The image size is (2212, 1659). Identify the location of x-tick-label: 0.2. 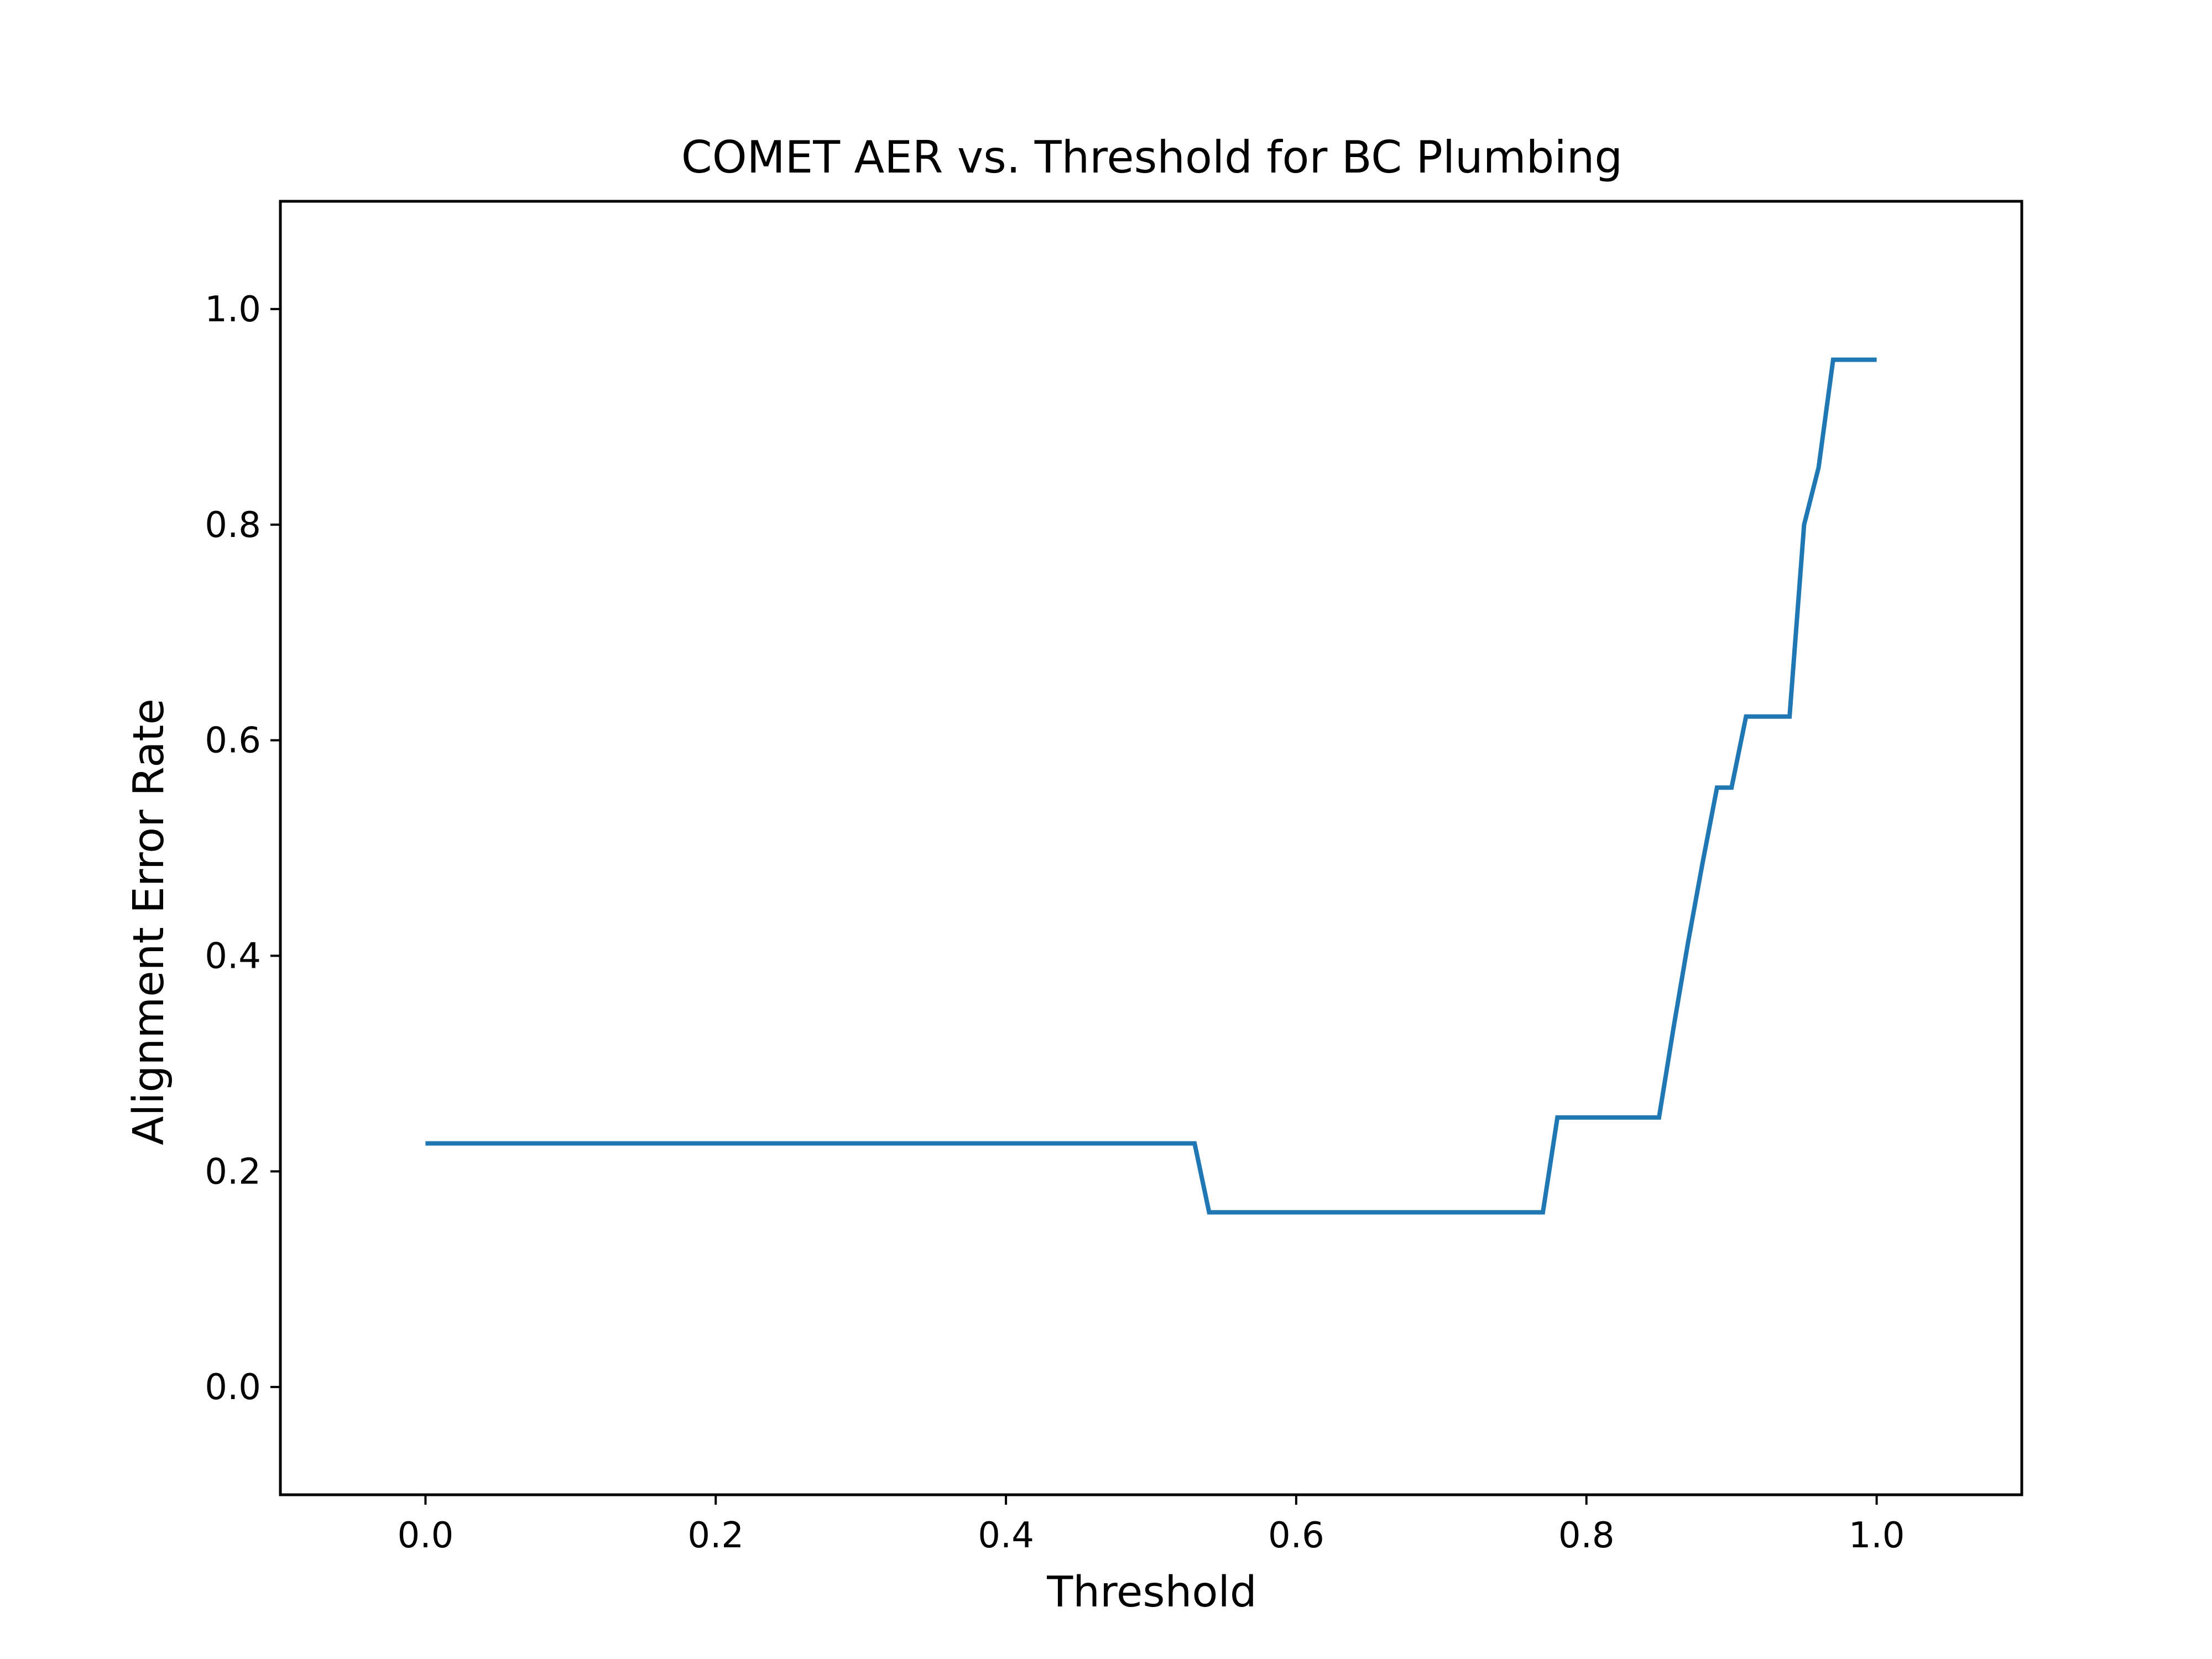
(716, 1536).